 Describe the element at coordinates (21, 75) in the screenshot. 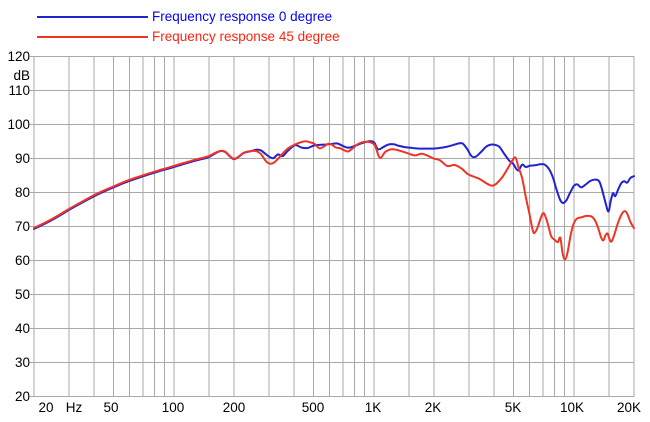

I see `y-axis-unit-label: dB` at that location.